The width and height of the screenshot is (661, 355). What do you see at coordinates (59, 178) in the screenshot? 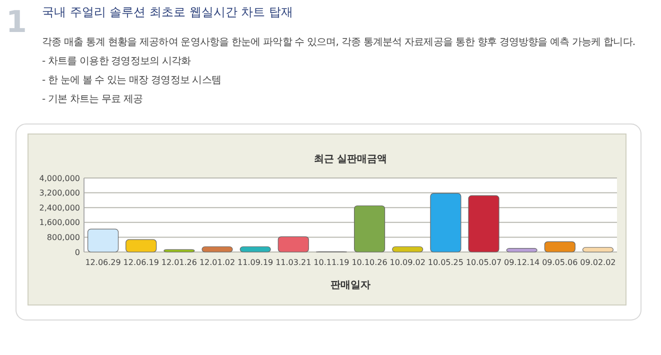
I see `y-tick-label: 4,000,000` at bounding box center [59, 178].